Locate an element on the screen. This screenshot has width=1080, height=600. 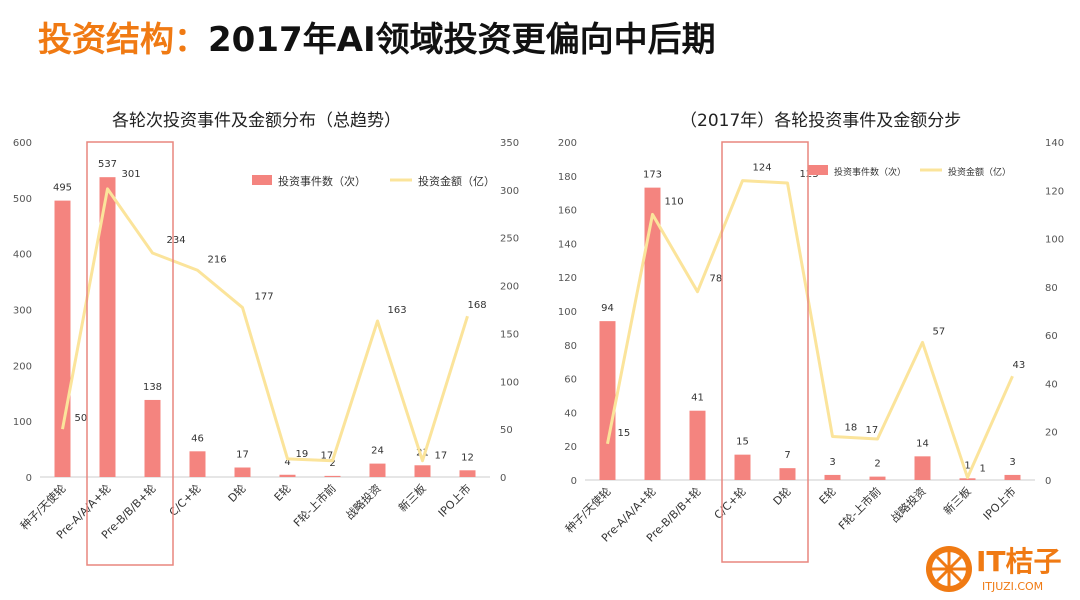
chart1-ytick-right: 0 is located at coordinates (503, 478).